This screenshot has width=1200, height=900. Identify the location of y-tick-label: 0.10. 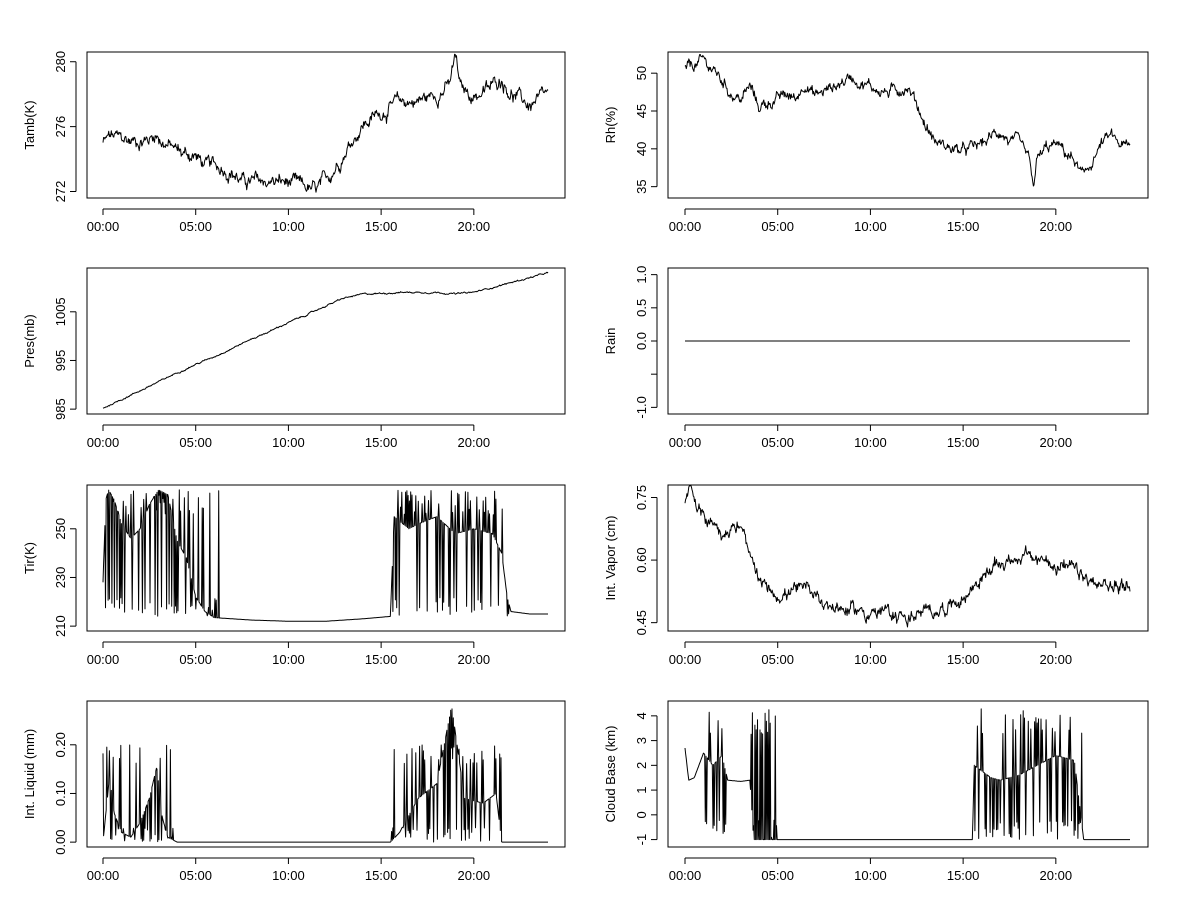
(60, 793).